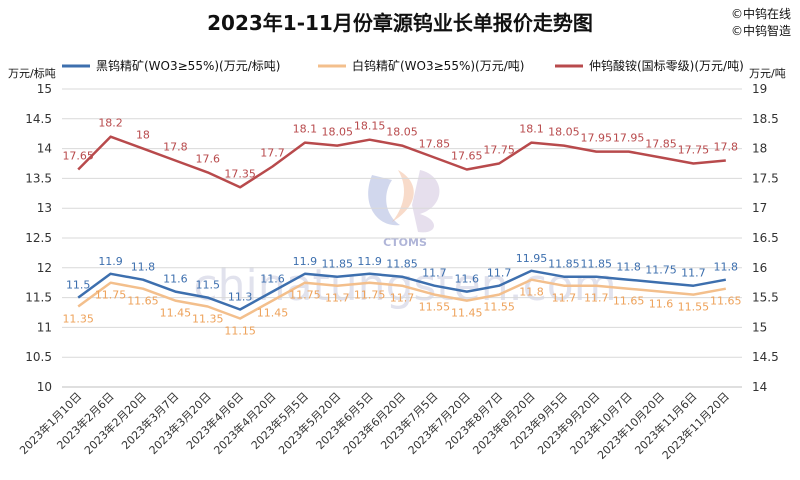  I want to click on left-tick-label: 12.5, so click(38, 238).